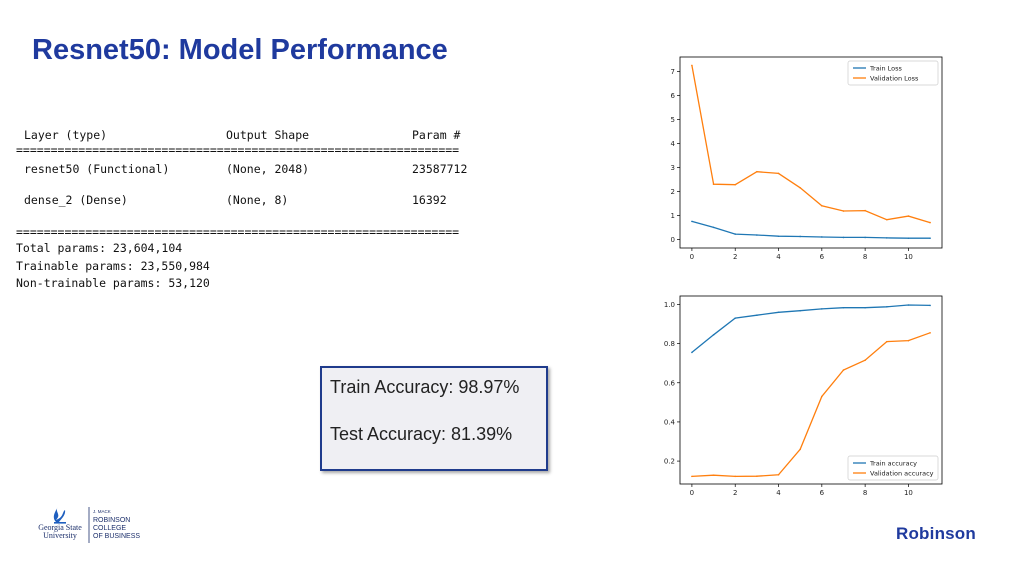 This screenshot has height=564, width=1013. Describe the element at coordinates (97, 169) in the screenshot. I see `row-layer: resnet50 (Functional)` at that location.